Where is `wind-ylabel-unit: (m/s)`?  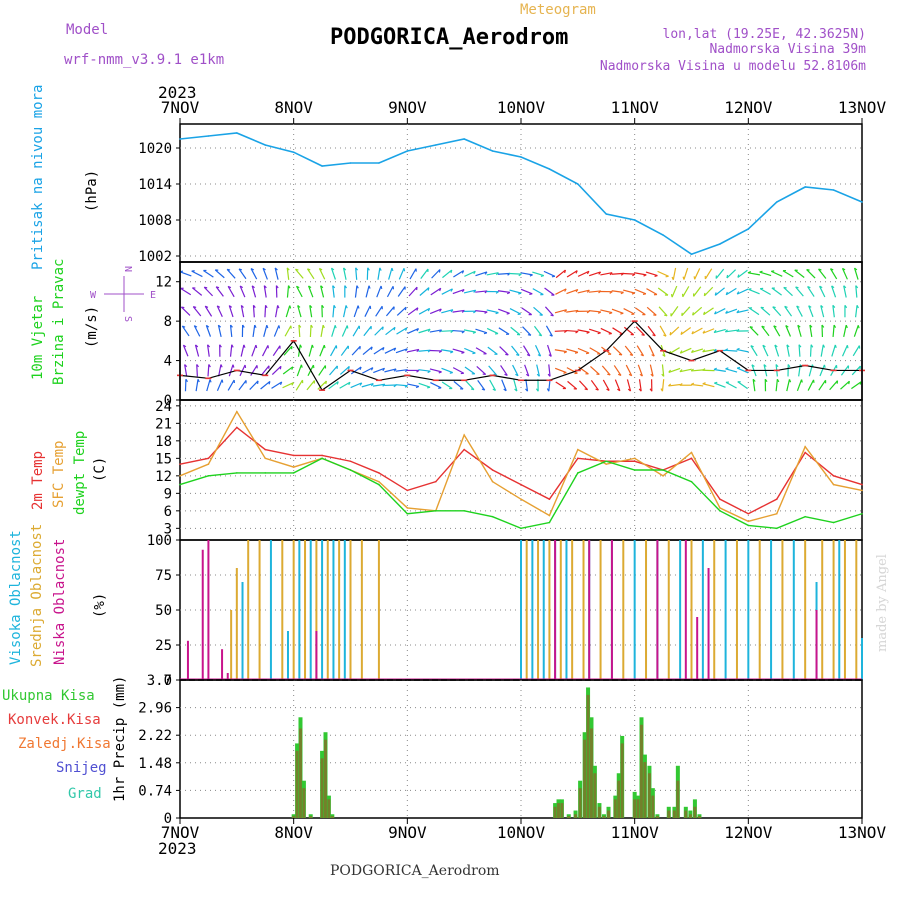 wind-ylabel-unit: (m/s) is located at coordinates (92, 327).